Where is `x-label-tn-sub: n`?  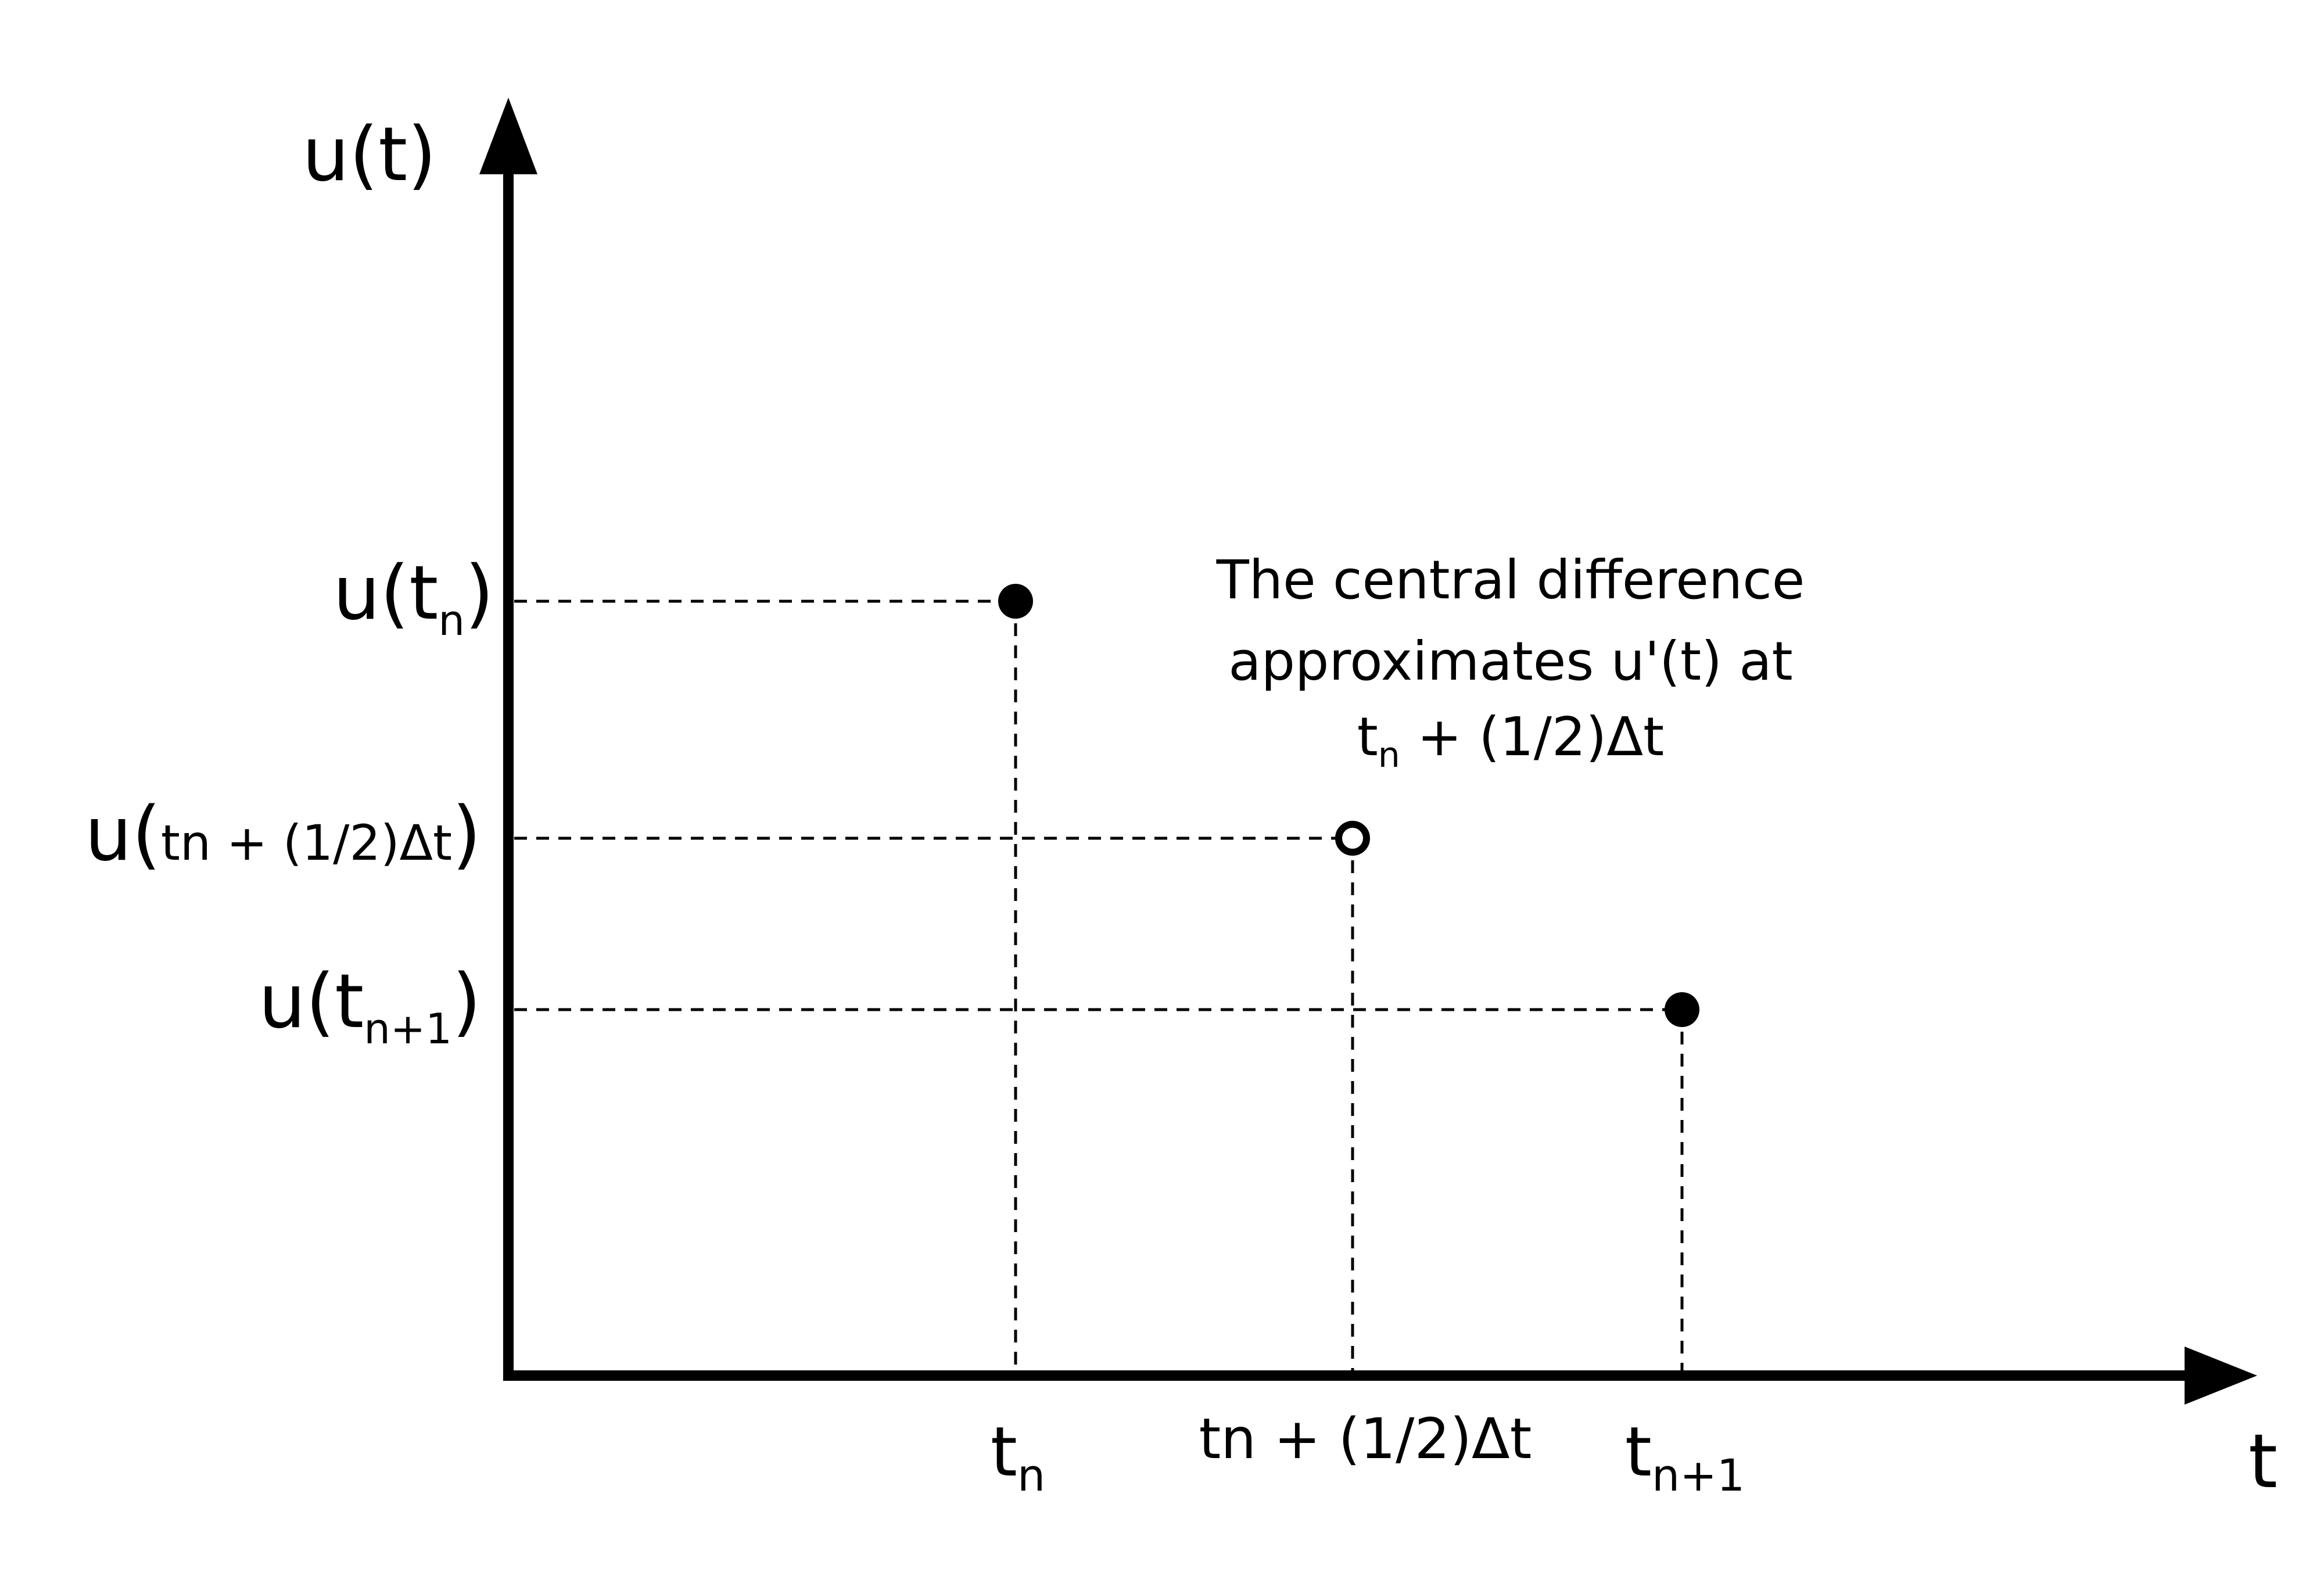
x-label-tn-sub: n is located at coordinates (1031, 1475).